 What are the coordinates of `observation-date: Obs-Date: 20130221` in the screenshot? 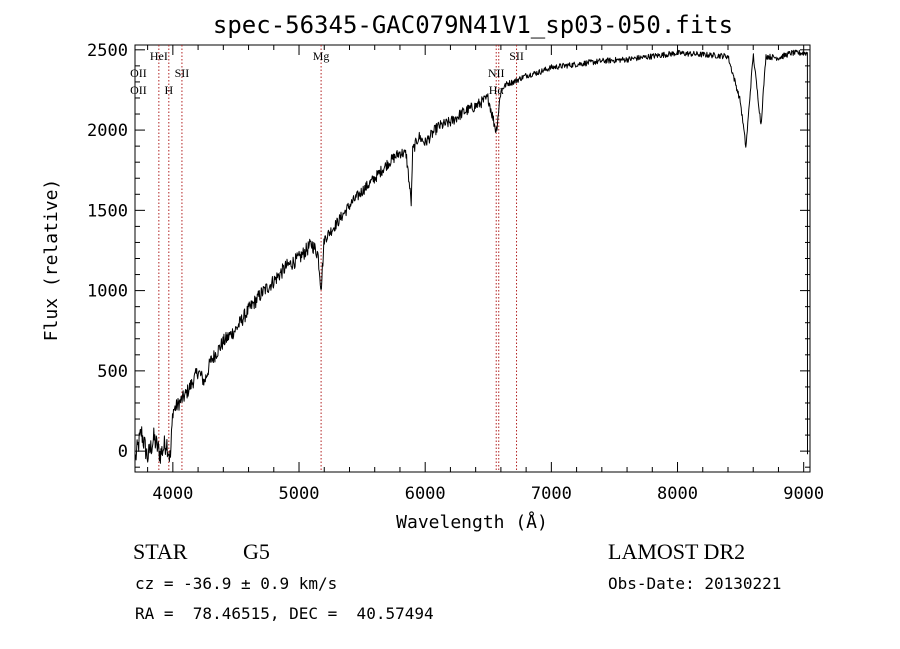 It's located at (694, 583).